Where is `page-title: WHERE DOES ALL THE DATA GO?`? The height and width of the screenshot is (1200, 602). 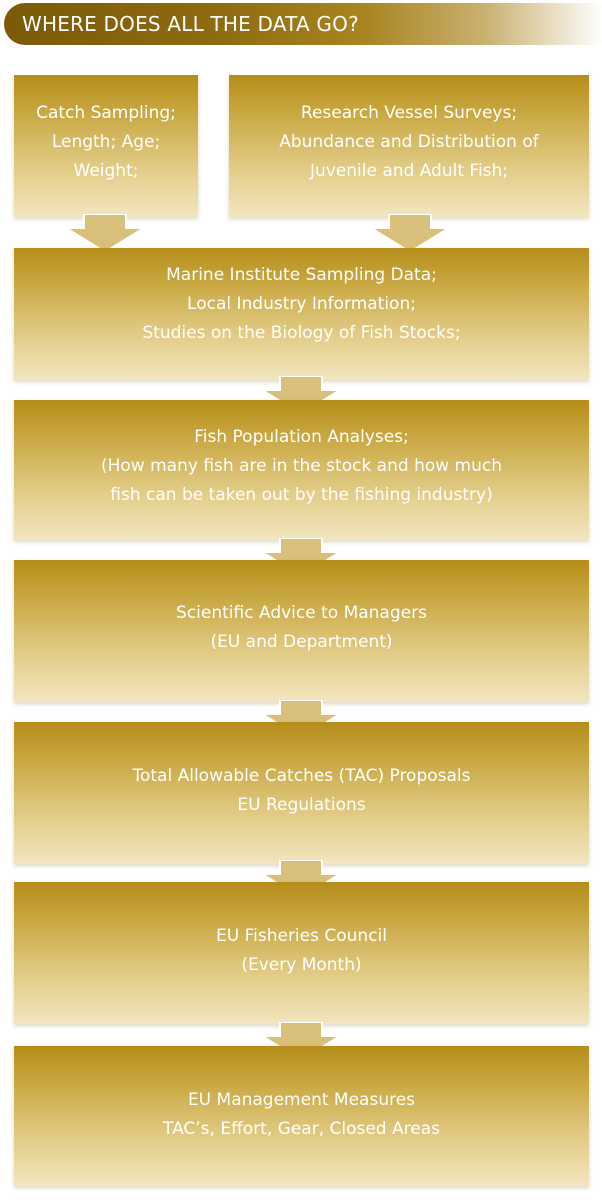 page-title: WHERE DOES ALL THE DATA GO? is located at coordinates (190, 24).